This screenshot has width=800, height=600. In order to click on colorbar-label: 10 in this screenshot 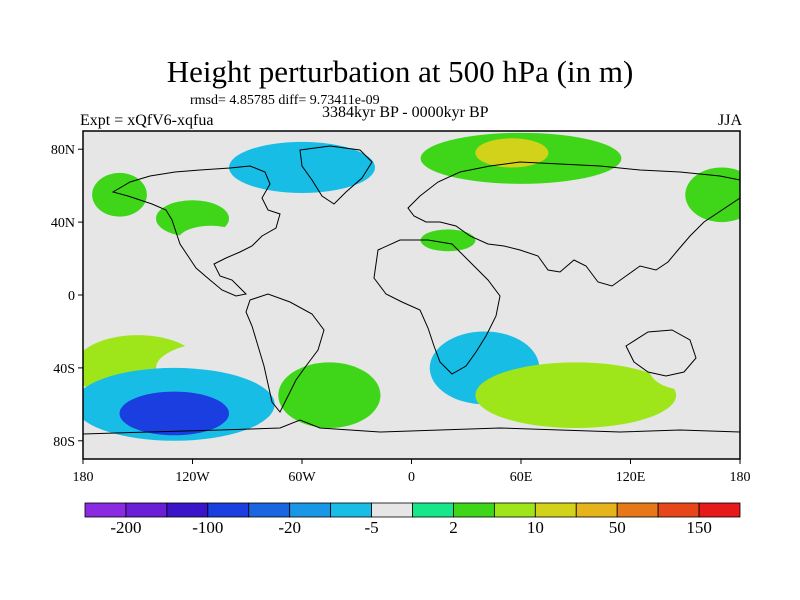, I will do `click(535, 527)`.